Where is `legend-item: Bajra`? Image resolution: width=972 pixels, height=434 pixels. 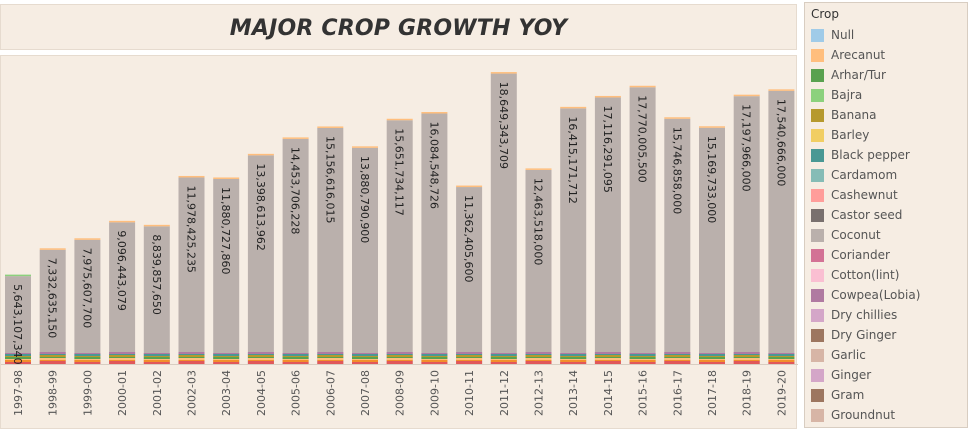
legend-item: Bajra is located at coordinates (865, 95).